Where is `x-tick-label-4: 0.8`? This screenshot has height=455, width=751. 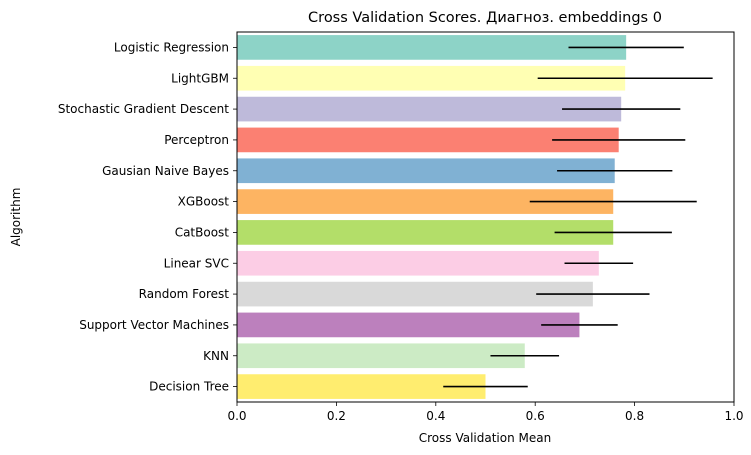 x-tick-label-4: 0.8 is located at coordinates (634, 416).